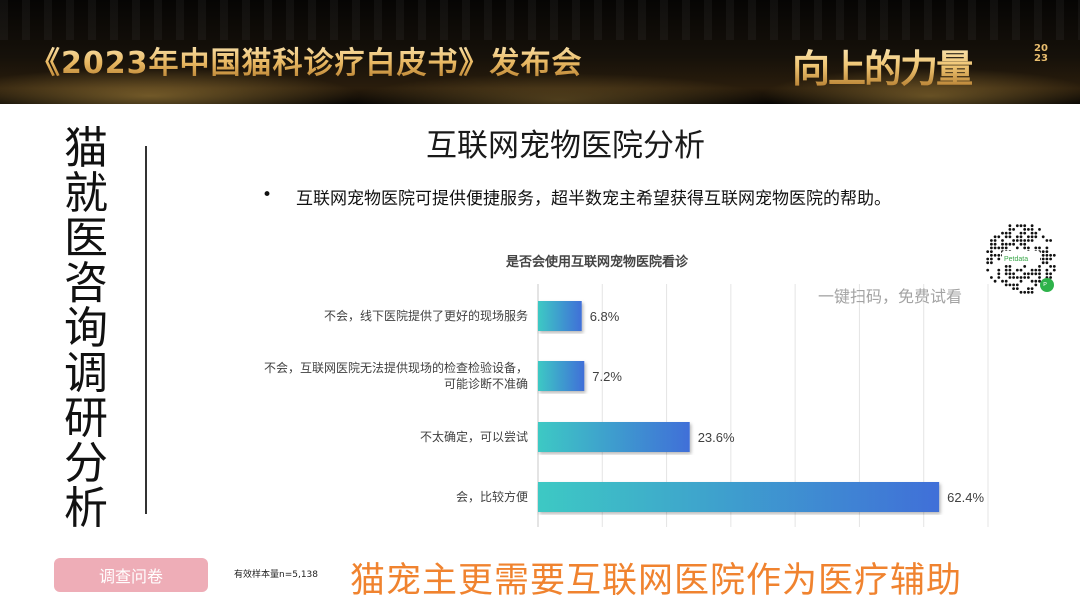 Image resolution: width=1080 pixels, height=608 pixels. What do you see at coordinates (593, 199) in the screenshot?
I see `page-subtitle: 互联网宠物医院可提供便捷服务，超半数宠主希望获得互联网宠物医院的帮助。` at bounding box center [593, 199].